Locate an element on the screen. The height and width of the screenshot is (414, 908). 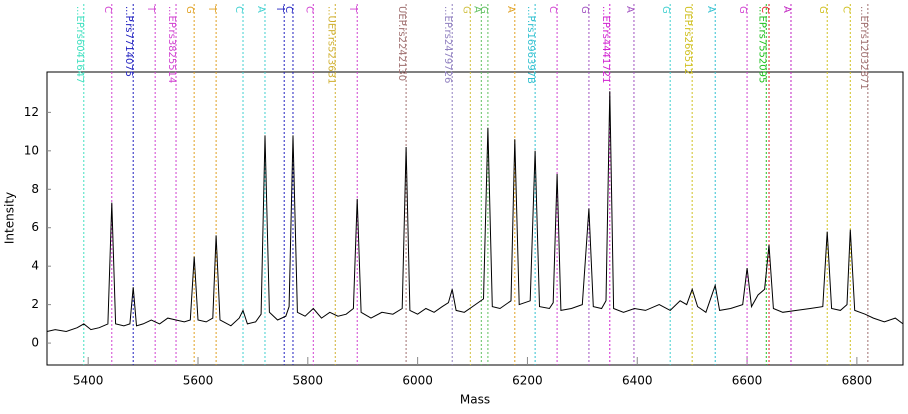
x-tick-label: 5800 is located at coordinates (308, 381).